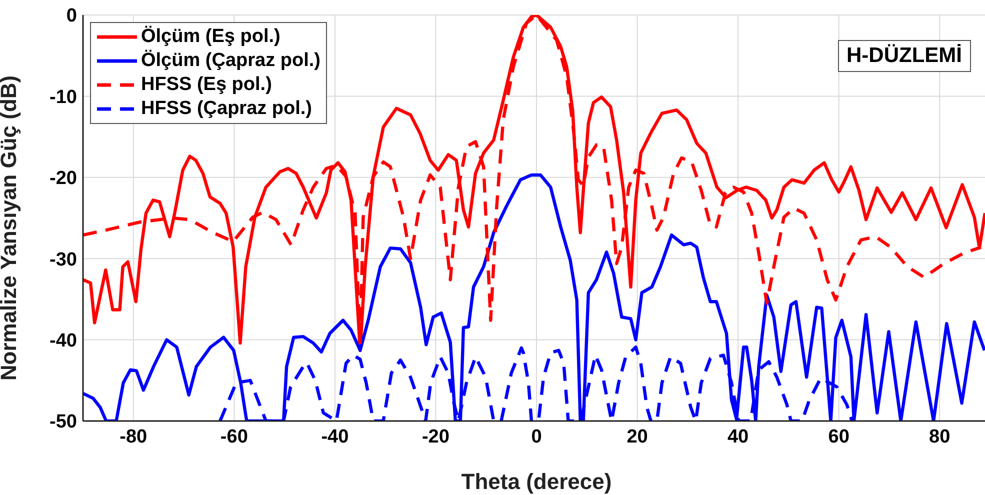 The height and width of the screenshot is (495, 985). I want to click on y-tick-label: 0, so click(71, 16).